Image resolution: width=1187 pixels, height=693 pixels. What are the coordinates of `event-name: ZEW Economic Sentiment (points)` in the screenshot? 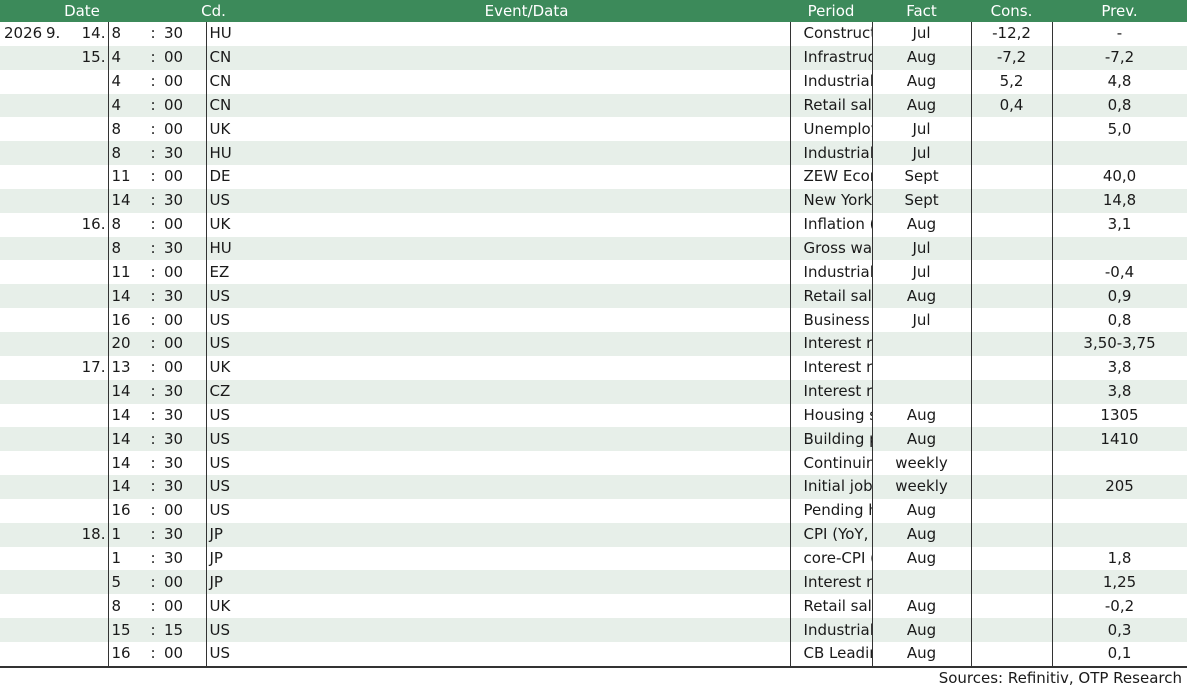 It's located at (831, 177).